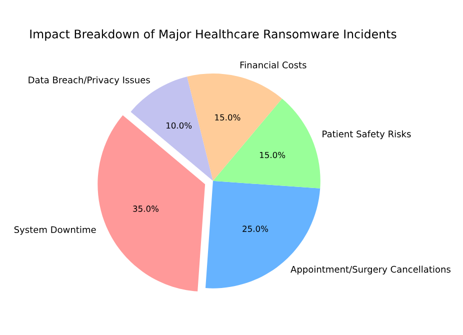 Image resolution: width=463 pixels, height=335 pixels. Describe the element at coordinates (366, 135) in the screenshot. I see `slice-label: Patient Safety Risks` at that location.